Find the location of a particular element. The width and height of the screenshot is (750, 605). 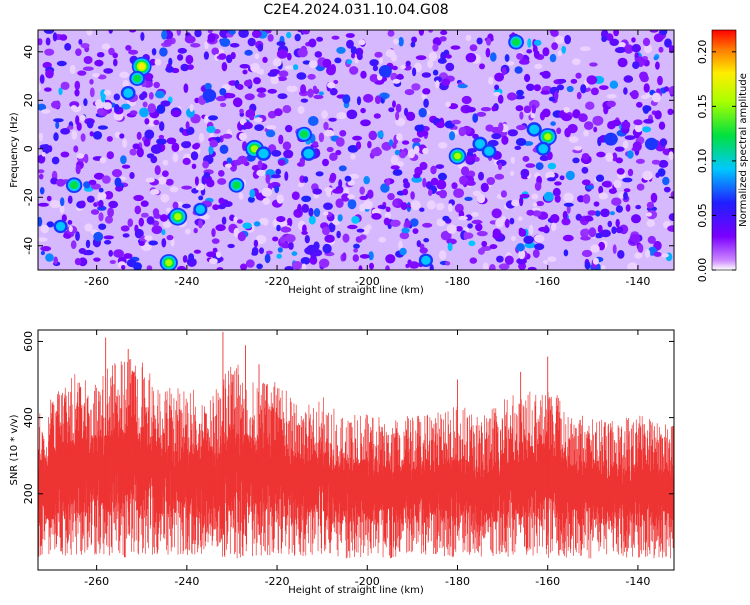

y-tick-label: 400 is located at coordinates (28, 417).